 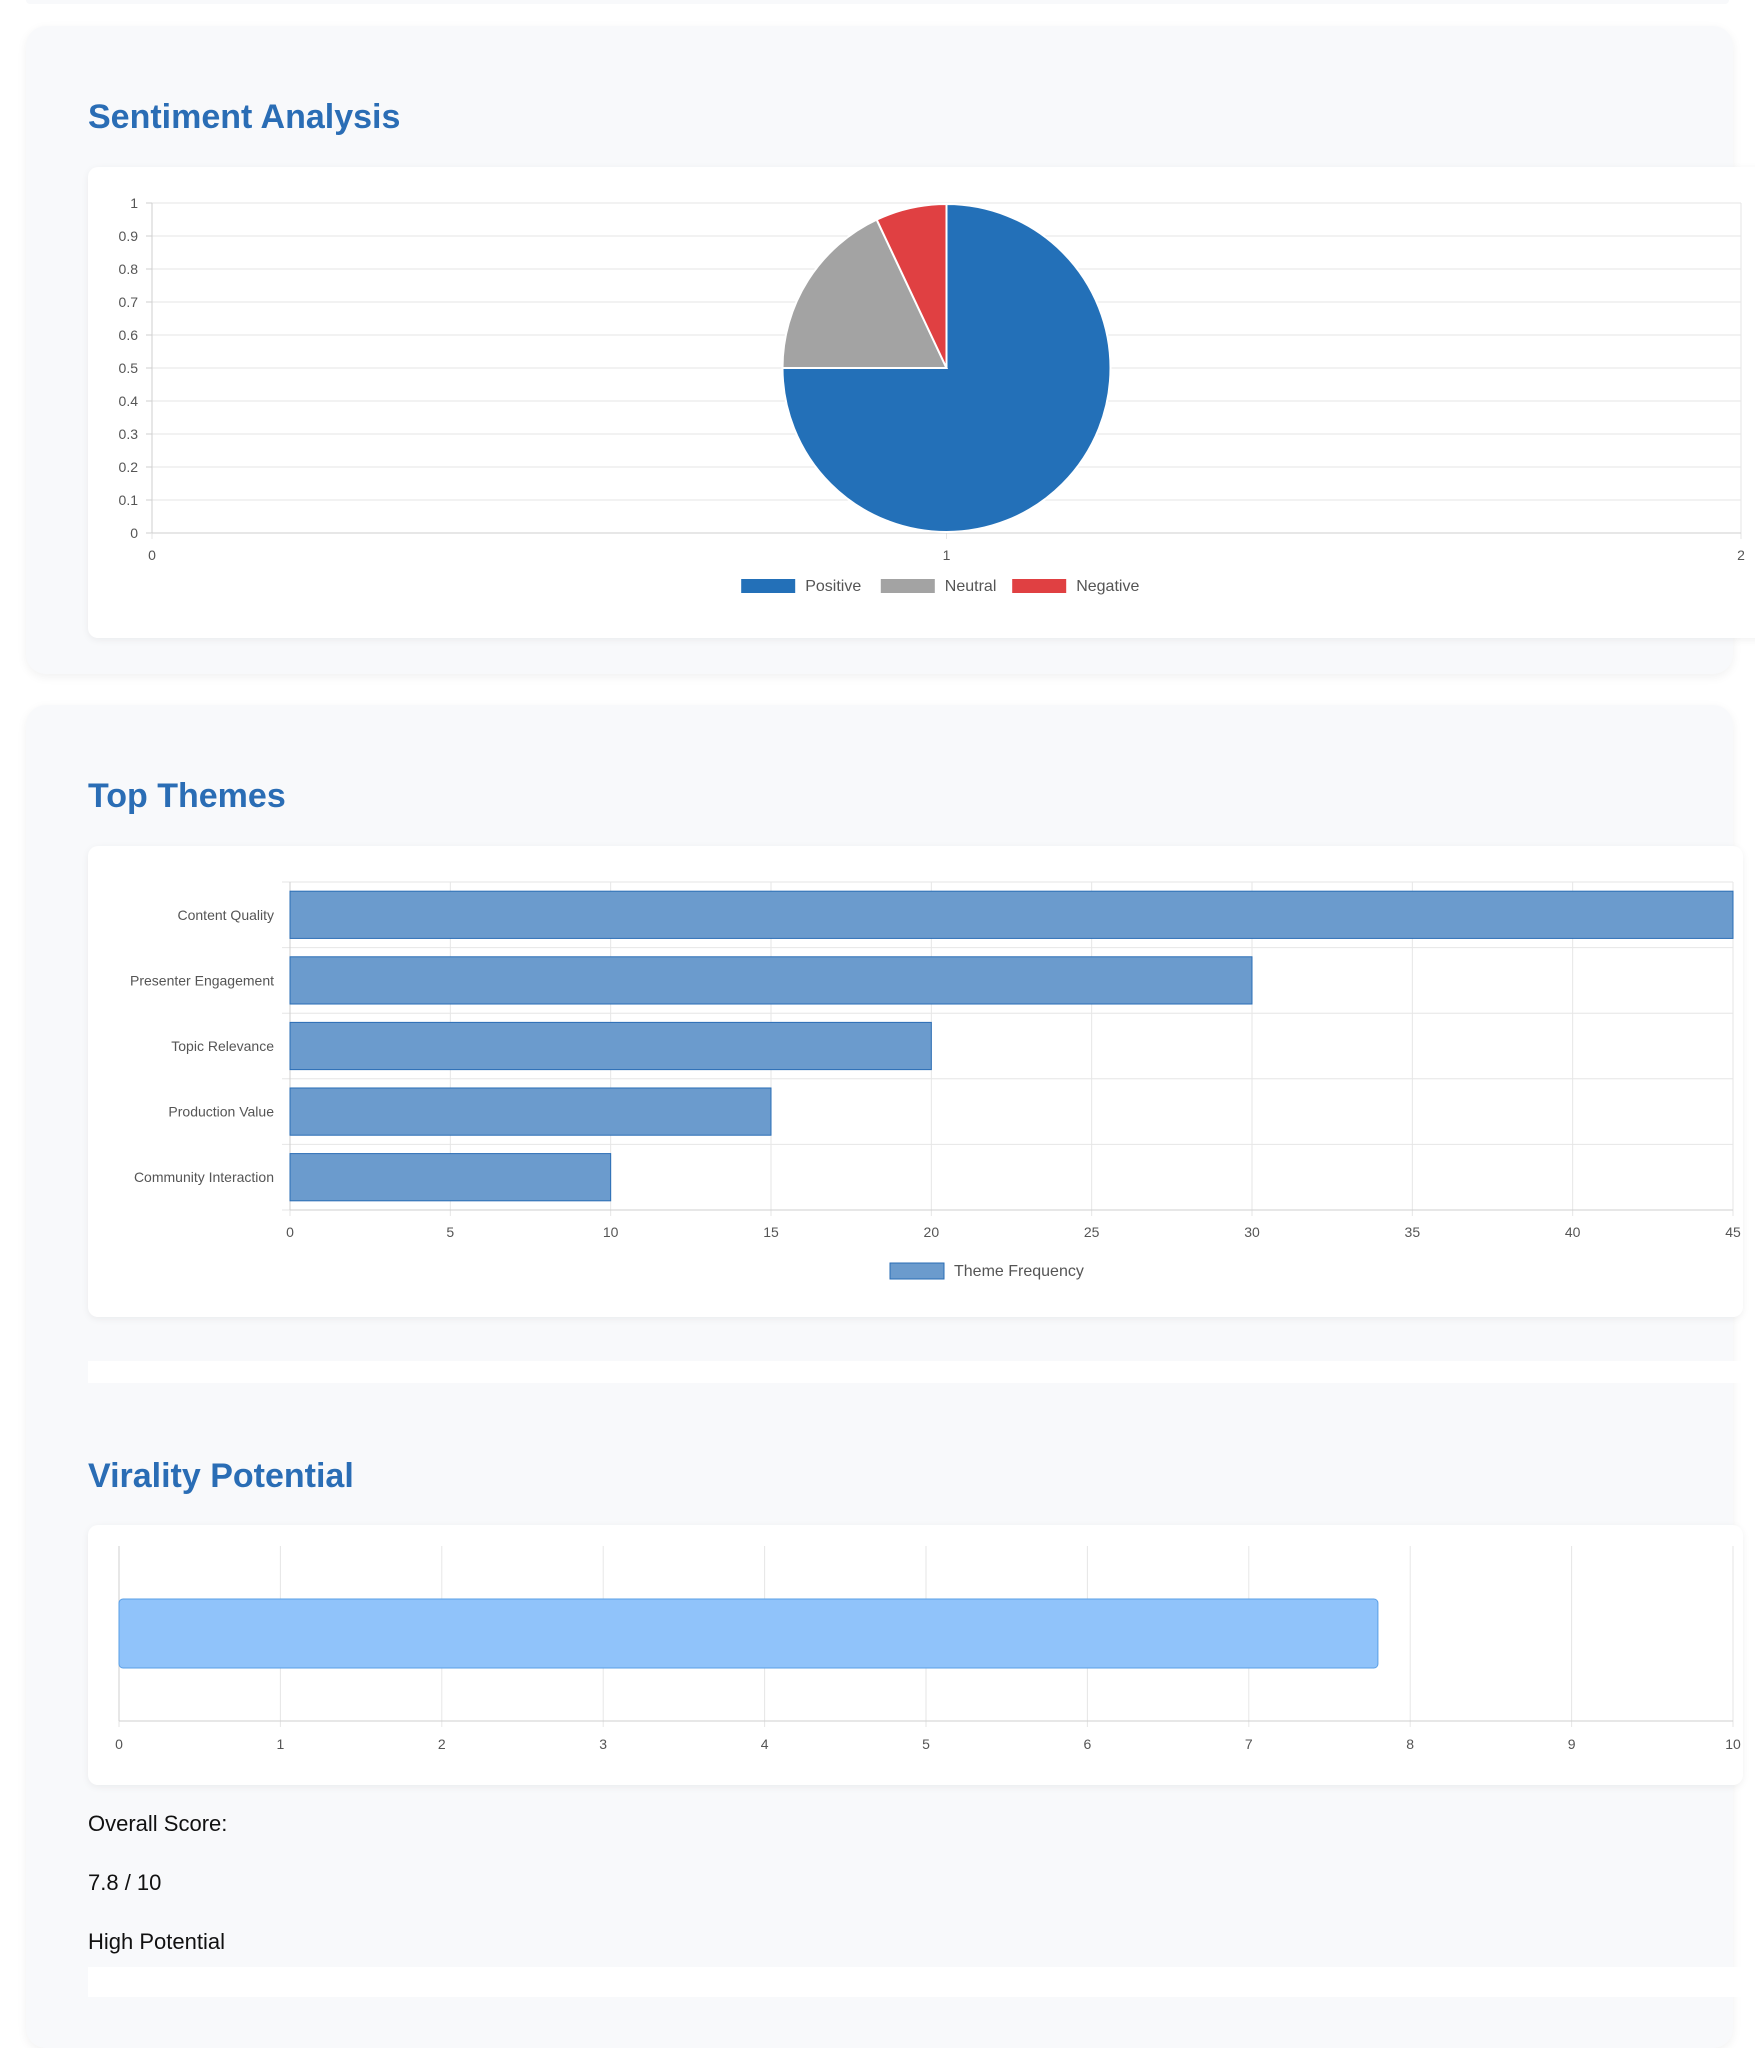 I want to click on x-tick-label: 45, so click(x=1733, y=1232).